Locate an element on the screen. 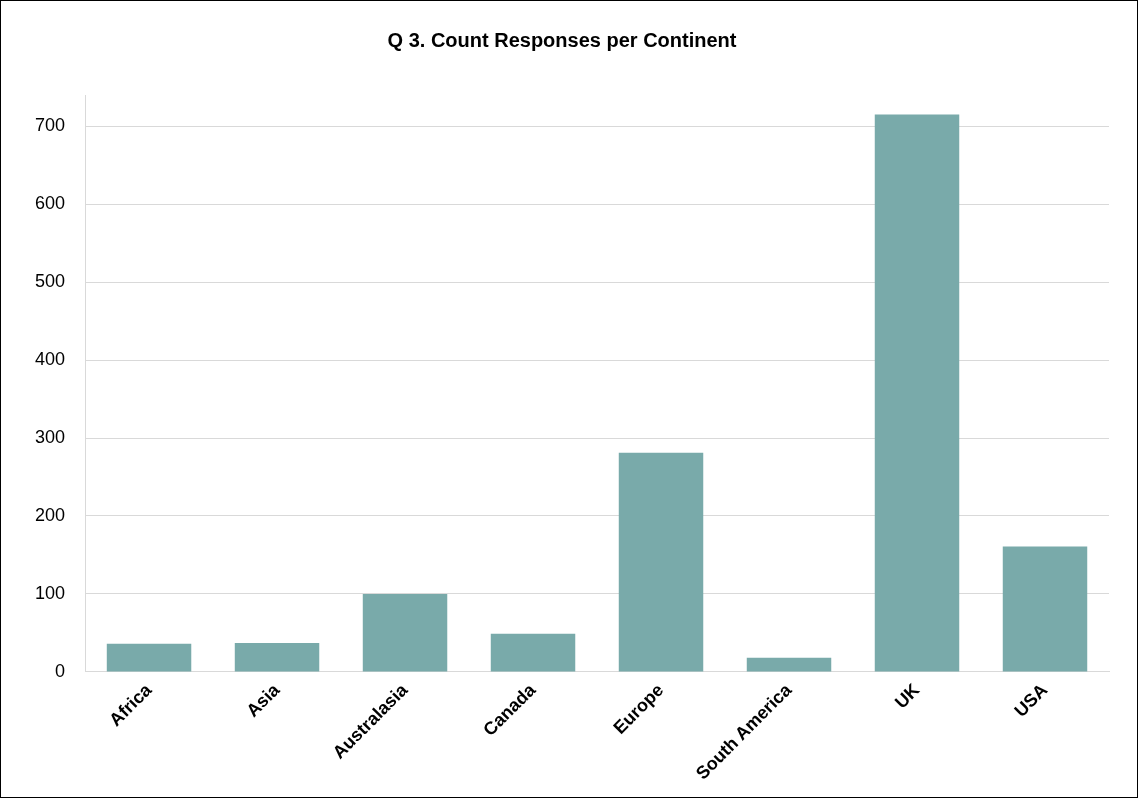 The image size is (1138, 798). y-tick-label: 300 is located at coordinates (50, 436).